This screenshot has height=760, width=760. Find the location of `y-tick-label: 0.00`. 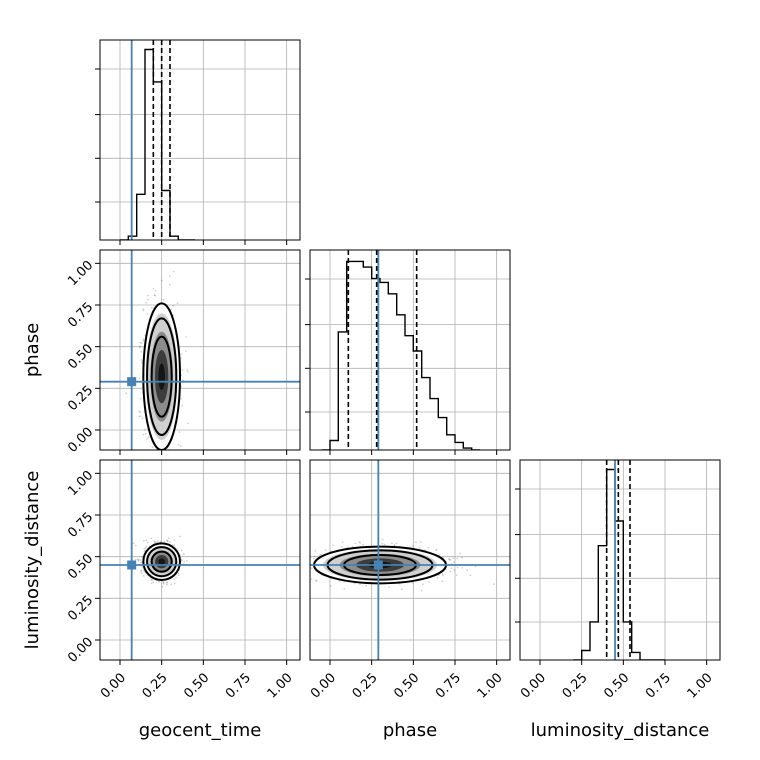

y-tick-label: 0.00 is located at coordinates (80, 650).